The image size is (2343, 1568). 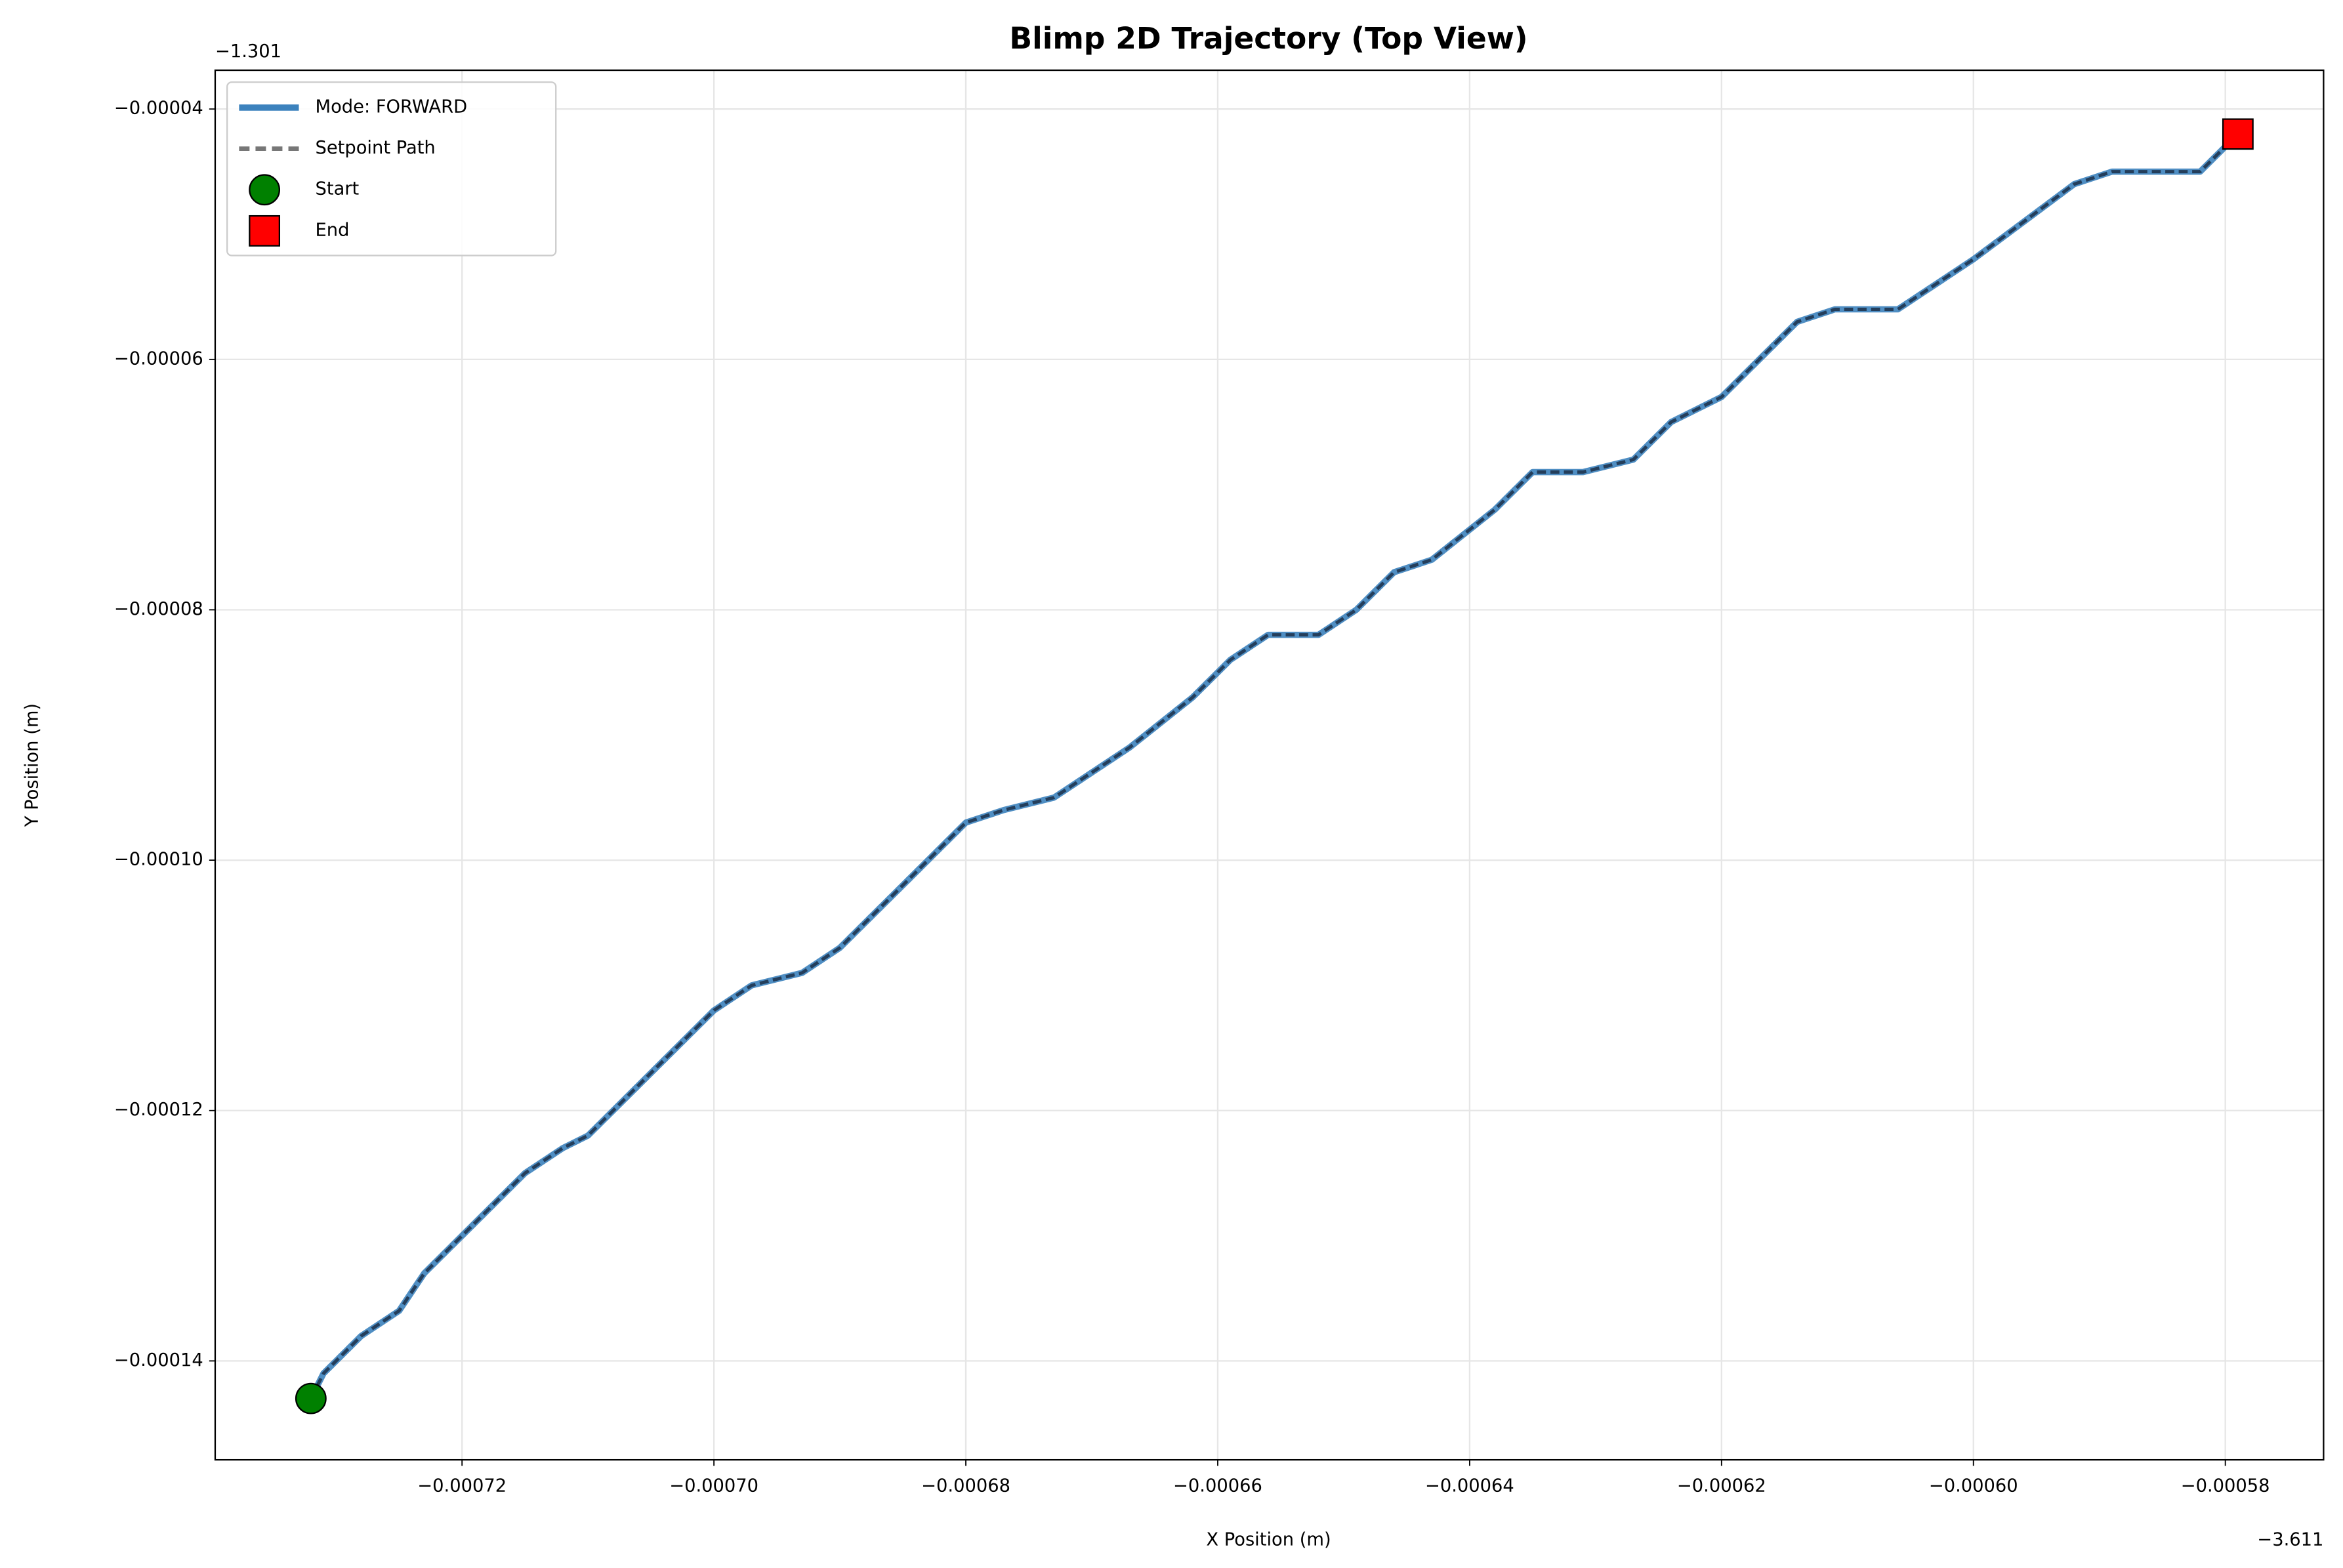 I want to click on x-offset-label: −3.611, so click(x=2290, y=1540).